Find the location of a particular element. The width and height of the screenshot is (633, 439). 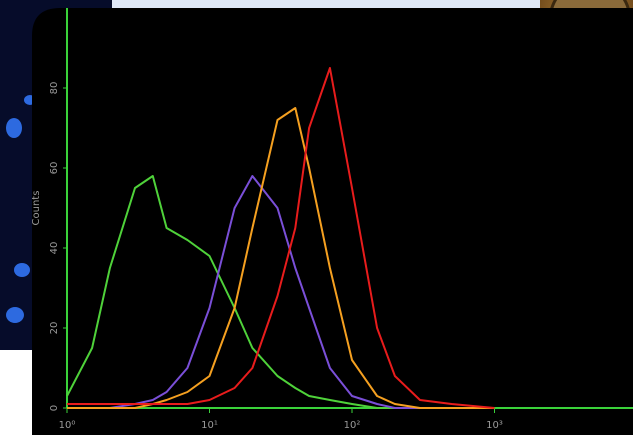

x-tick-label: 10¹ is located at coordinates (209, 425).